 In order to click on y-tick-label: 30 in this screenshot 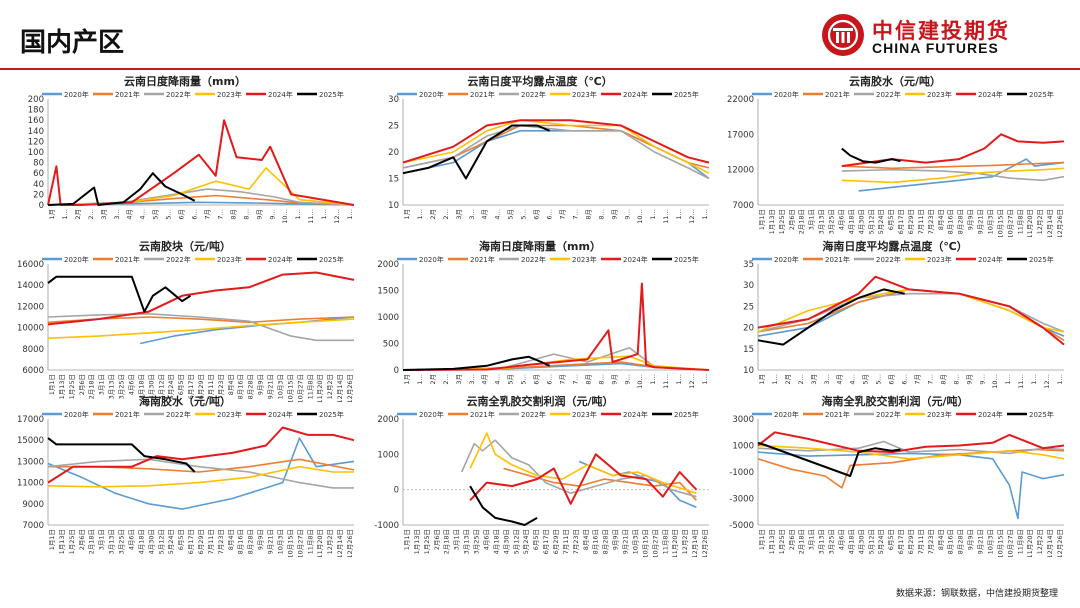, I will do `click(748, 286)`.